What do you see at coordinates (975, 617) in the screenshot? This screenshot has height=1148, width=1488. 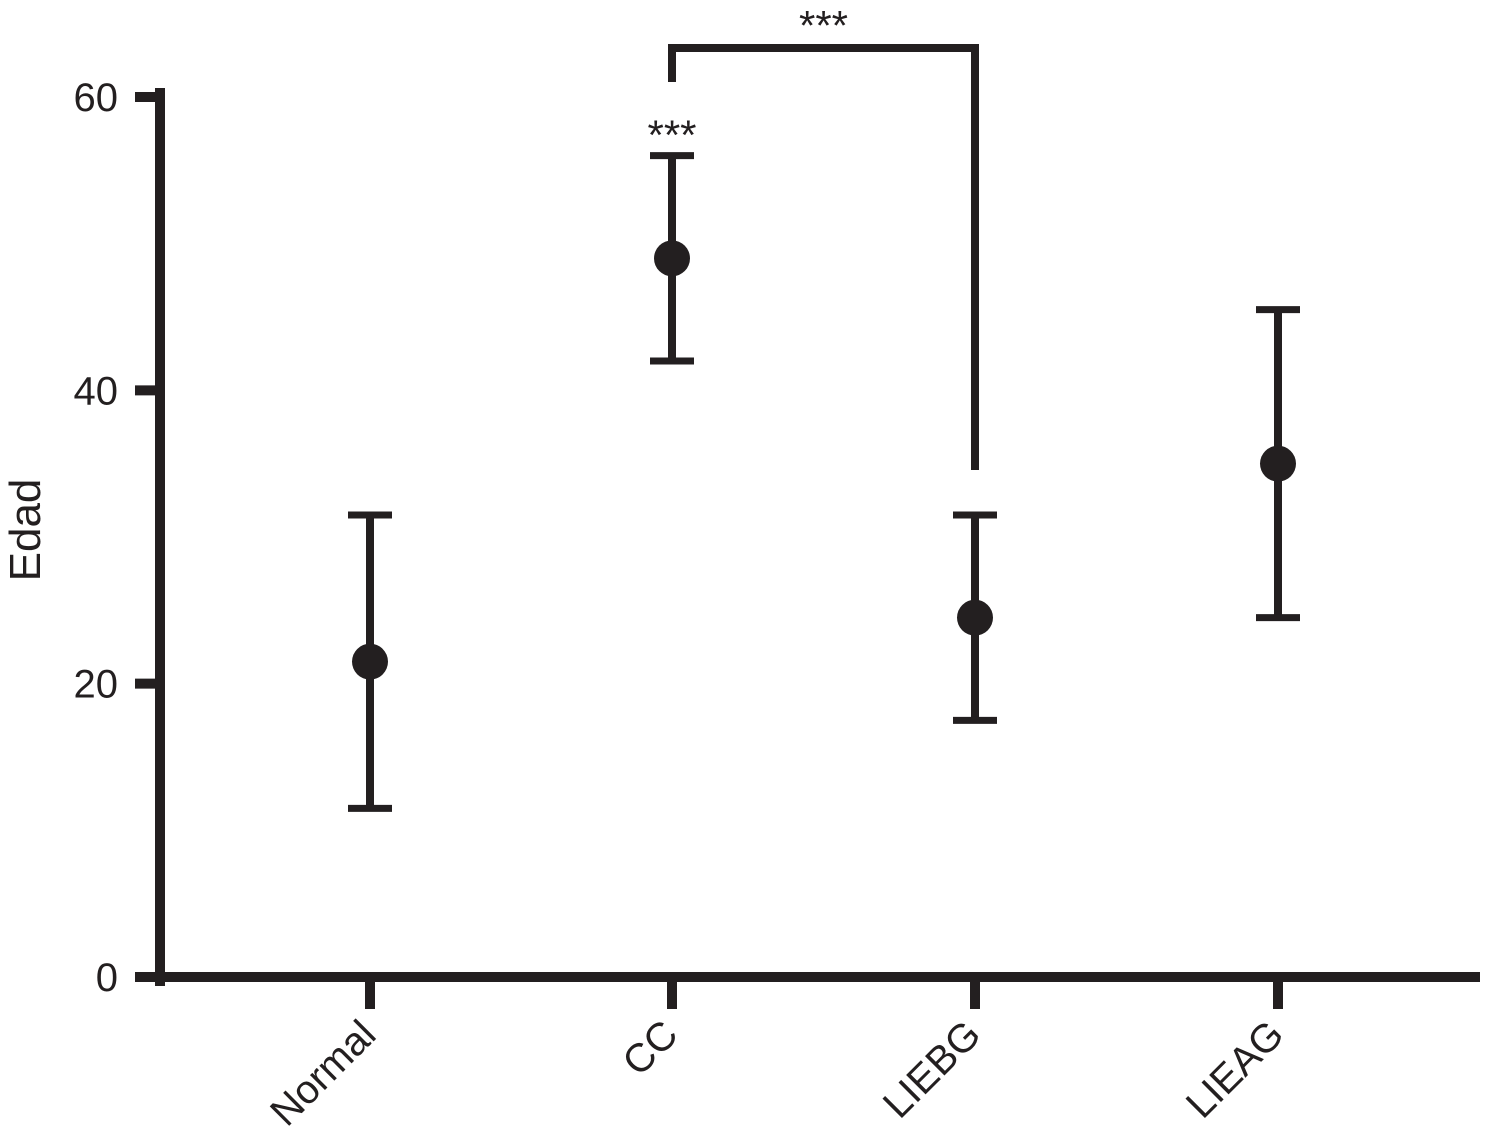 I see `mean-point-liebg` at bounding box center [975, 617].